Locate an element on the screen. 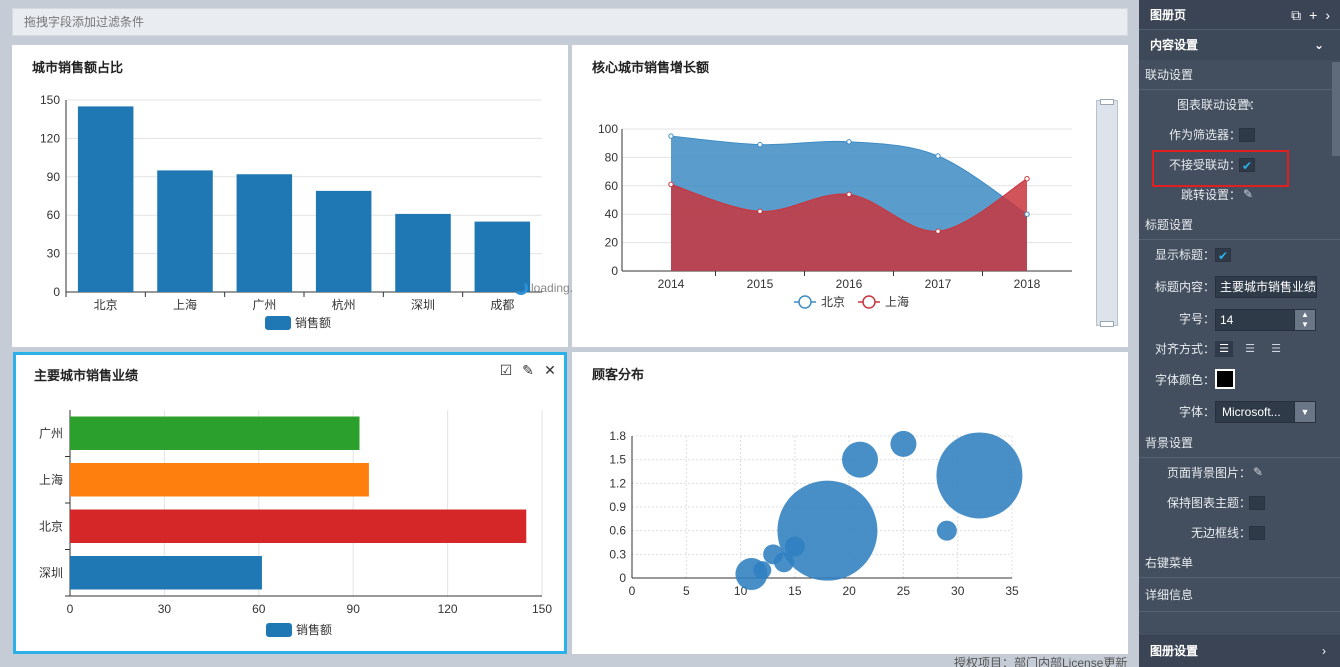  no-border-checkbox is located at coordinates (1257, 533).